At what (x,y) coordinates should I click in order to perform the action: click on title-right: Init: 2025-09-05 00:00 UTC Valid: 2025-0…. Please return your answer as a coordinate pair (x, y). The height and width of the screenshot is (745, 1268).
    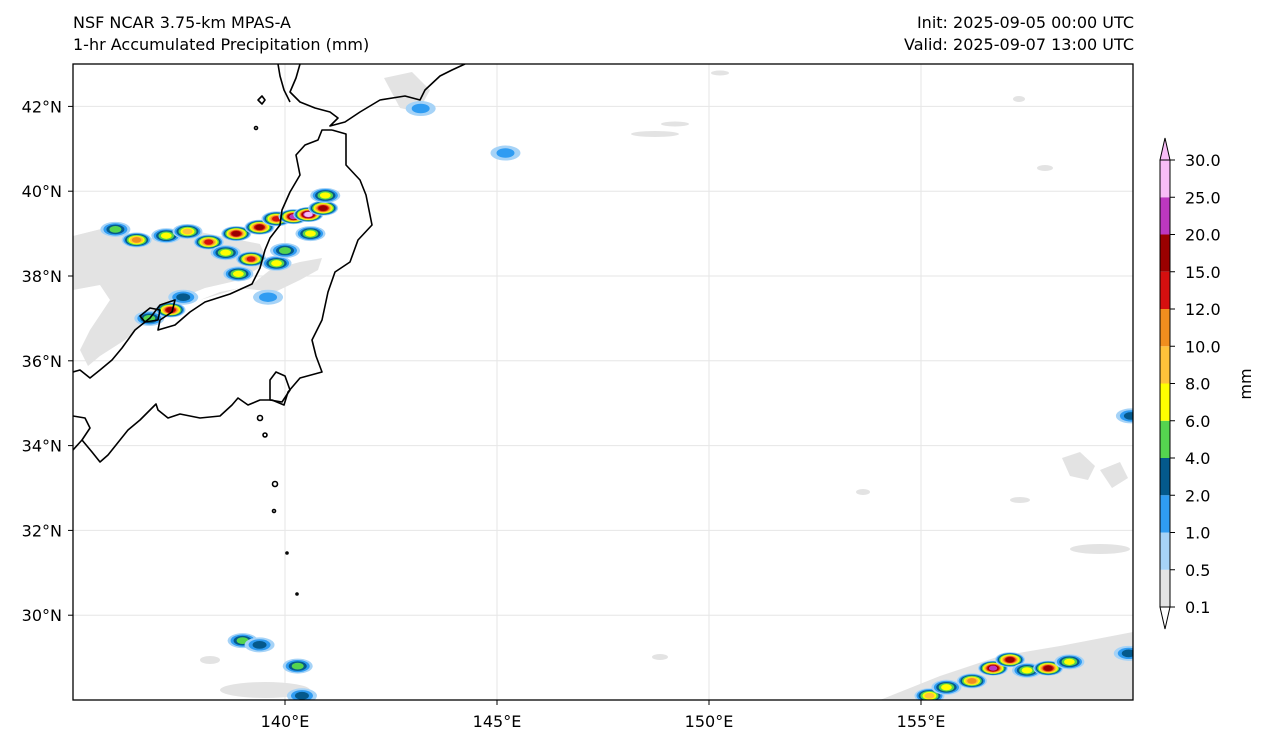
    Looking at the image, I should click on (1019, 34).